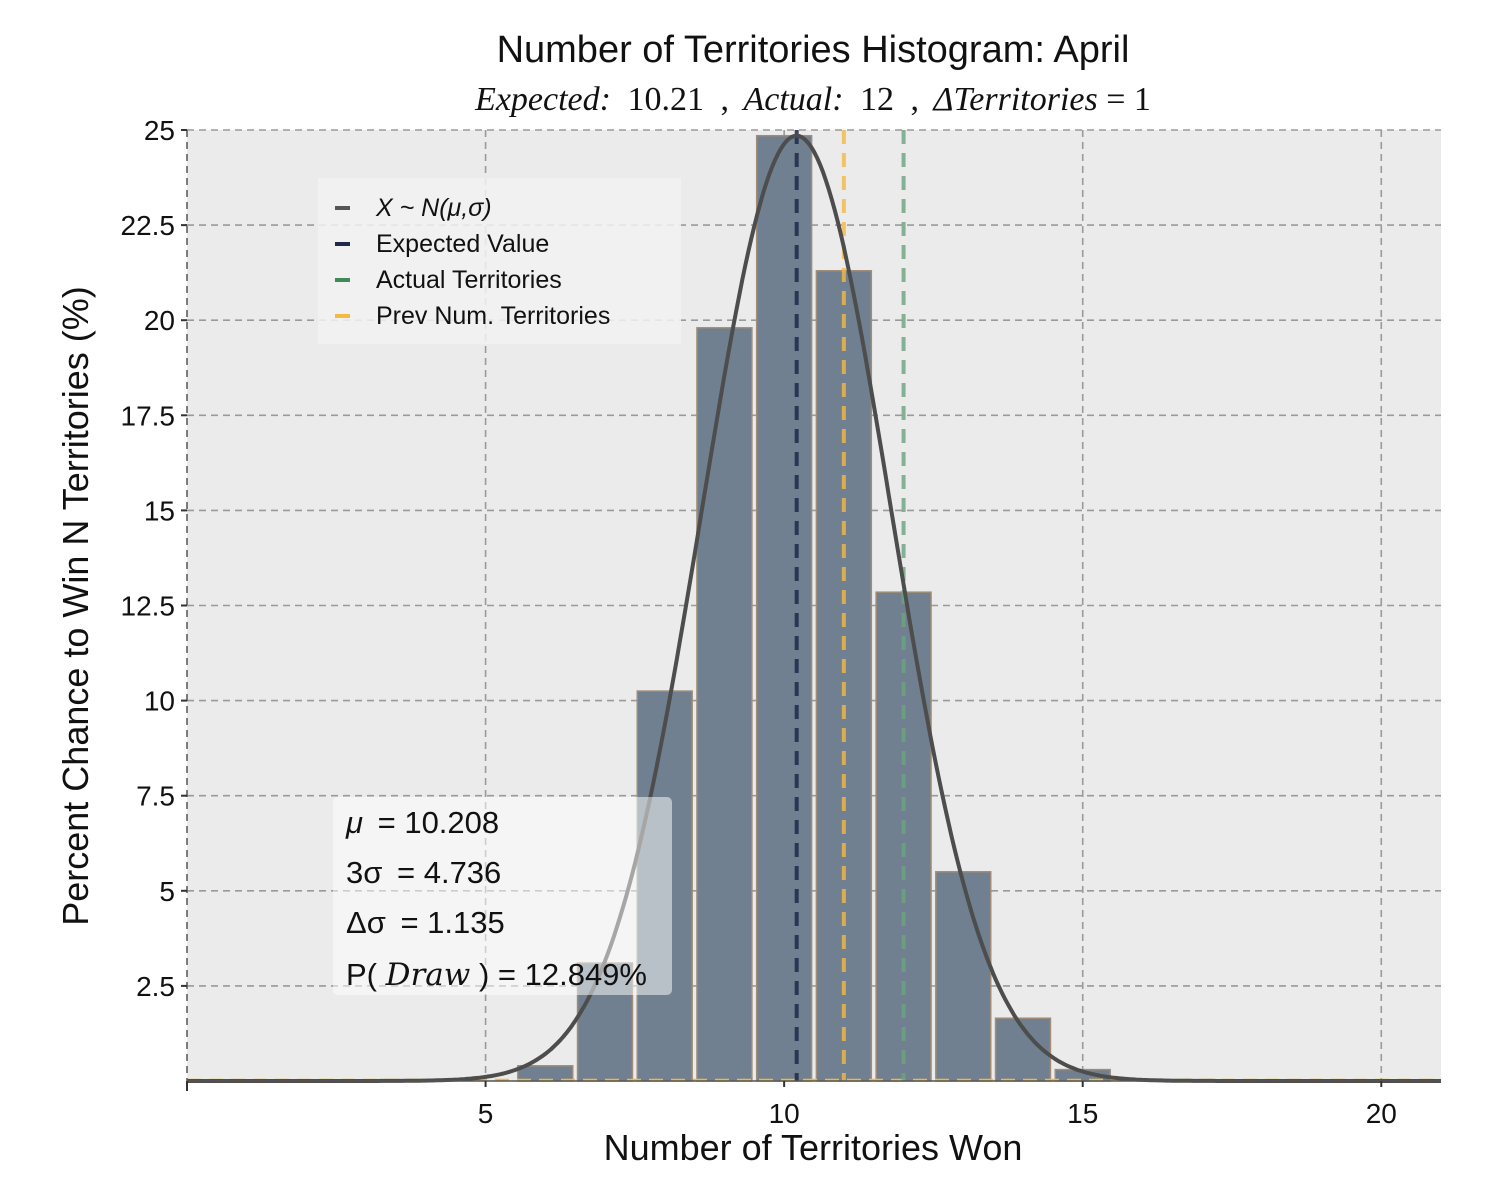  I want to click on subtitle-actual-label: Actual:, so click(792, 99).